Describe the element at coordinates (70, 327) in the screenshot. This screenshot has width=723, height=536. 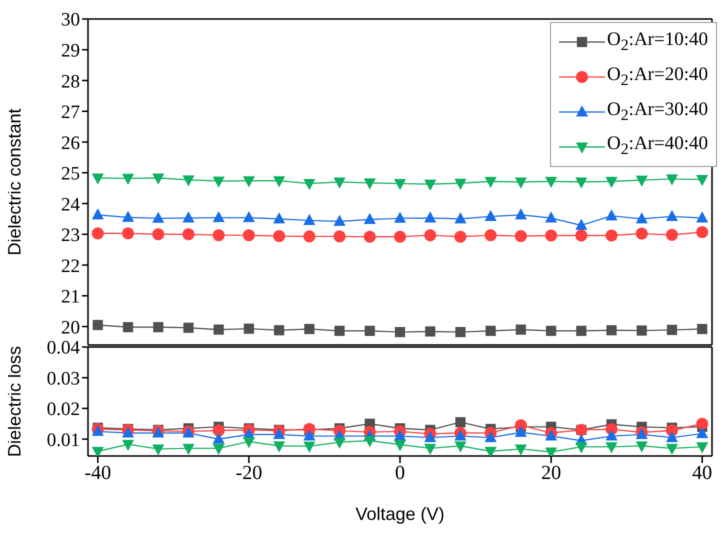
I see `y-tick-label: 20` at that location.